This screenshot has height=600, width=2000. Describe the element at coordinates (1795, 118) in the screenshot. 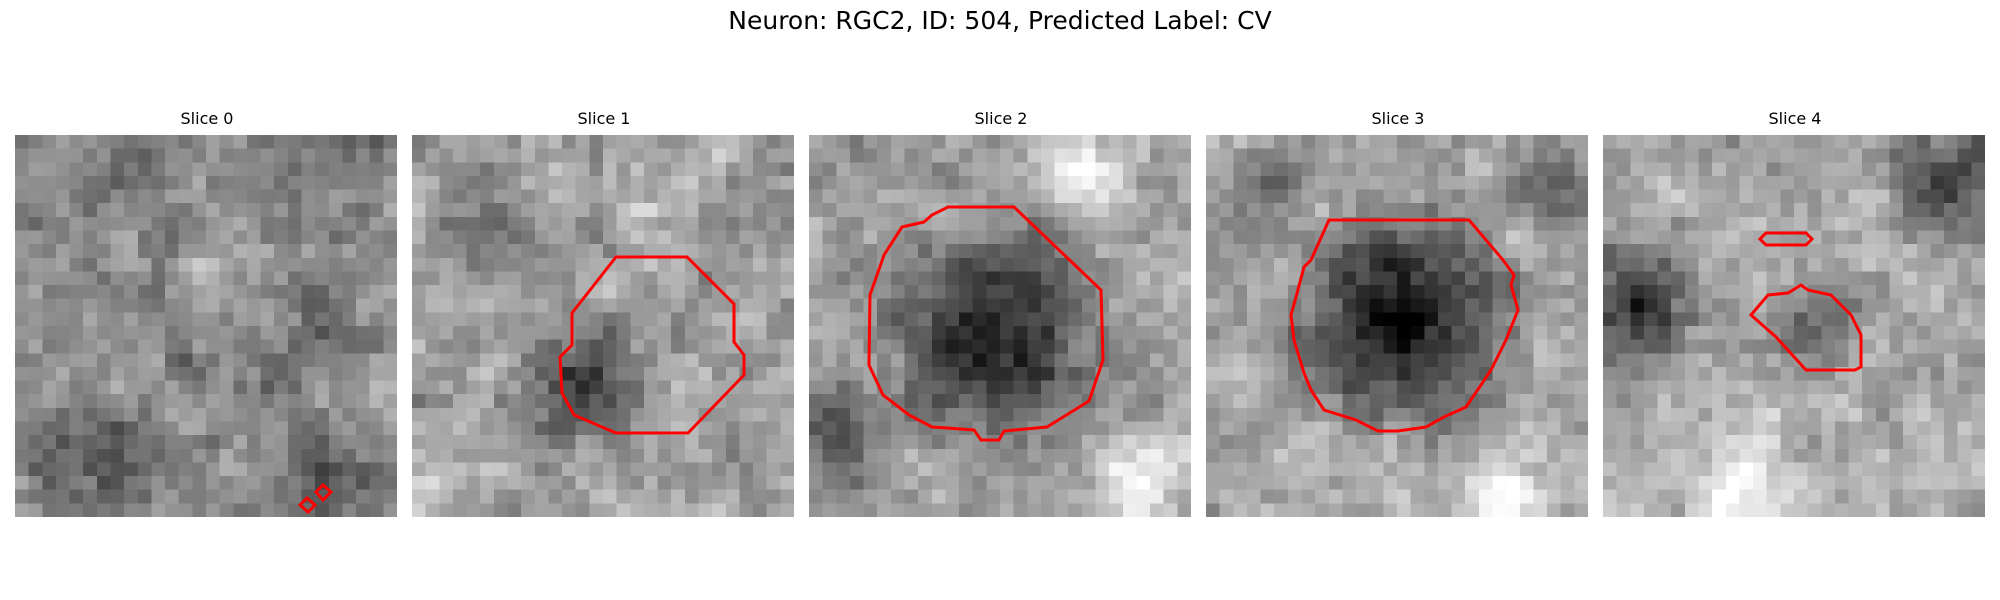

I see `slice-title: Slice 4` at that location.